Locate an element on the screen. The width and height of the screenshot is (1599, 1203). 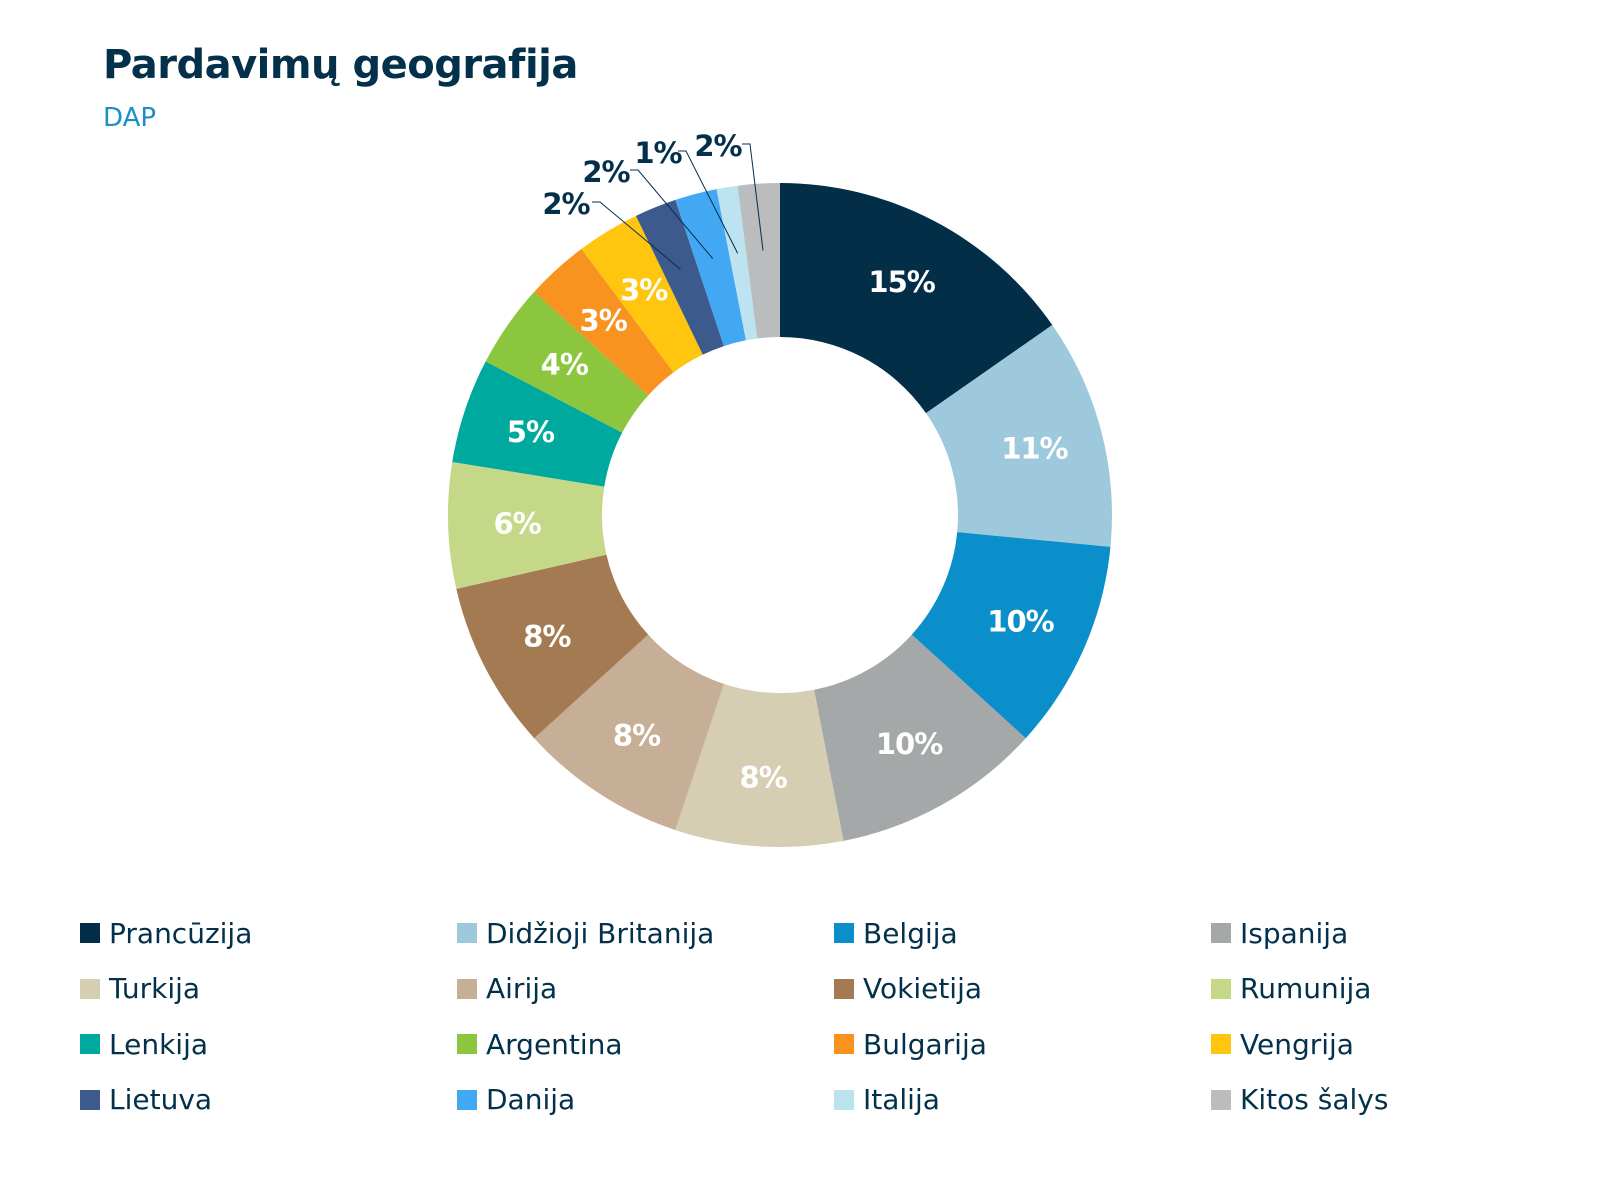
legend-label: Rumunija is located at coordinates (1306, 988).